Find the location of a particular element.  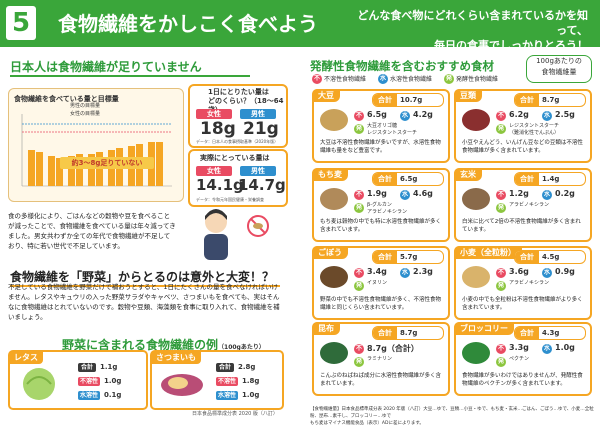

food-description: 小麦の中でも全粒粉は不溶性食物繊維がより多く含まれています。 is located at coordinates (522, 304).